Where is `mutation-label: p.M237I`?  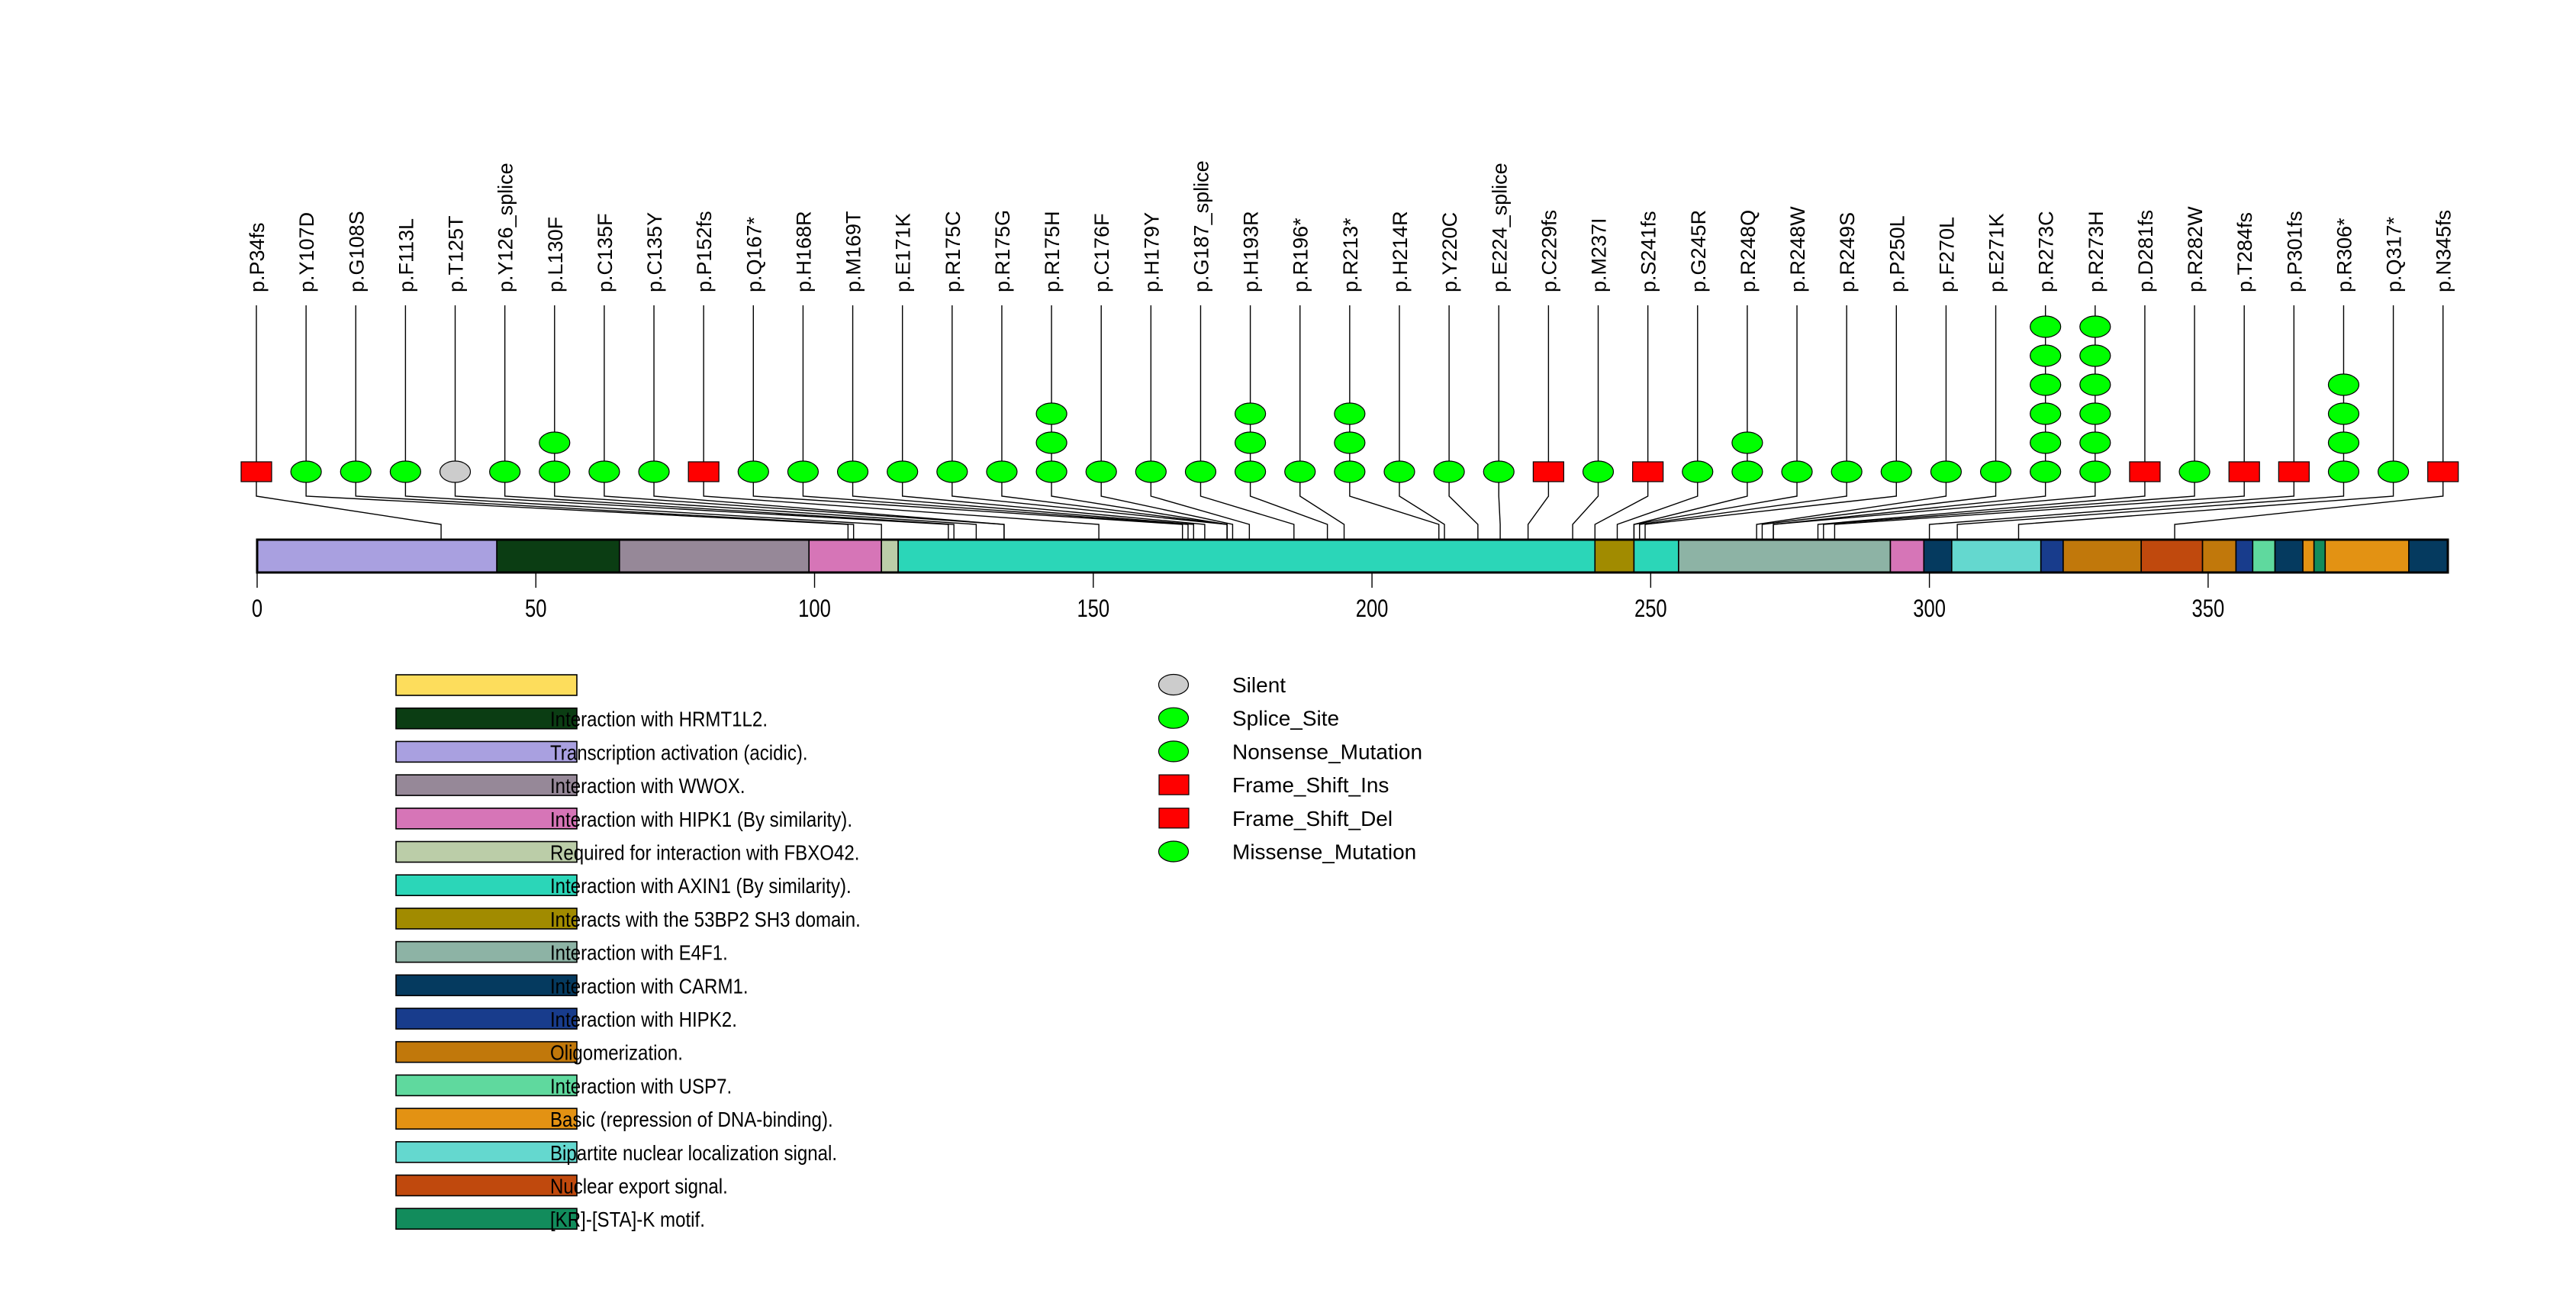
mutation-label: p.M237I is located at coordinates (1599, 255).